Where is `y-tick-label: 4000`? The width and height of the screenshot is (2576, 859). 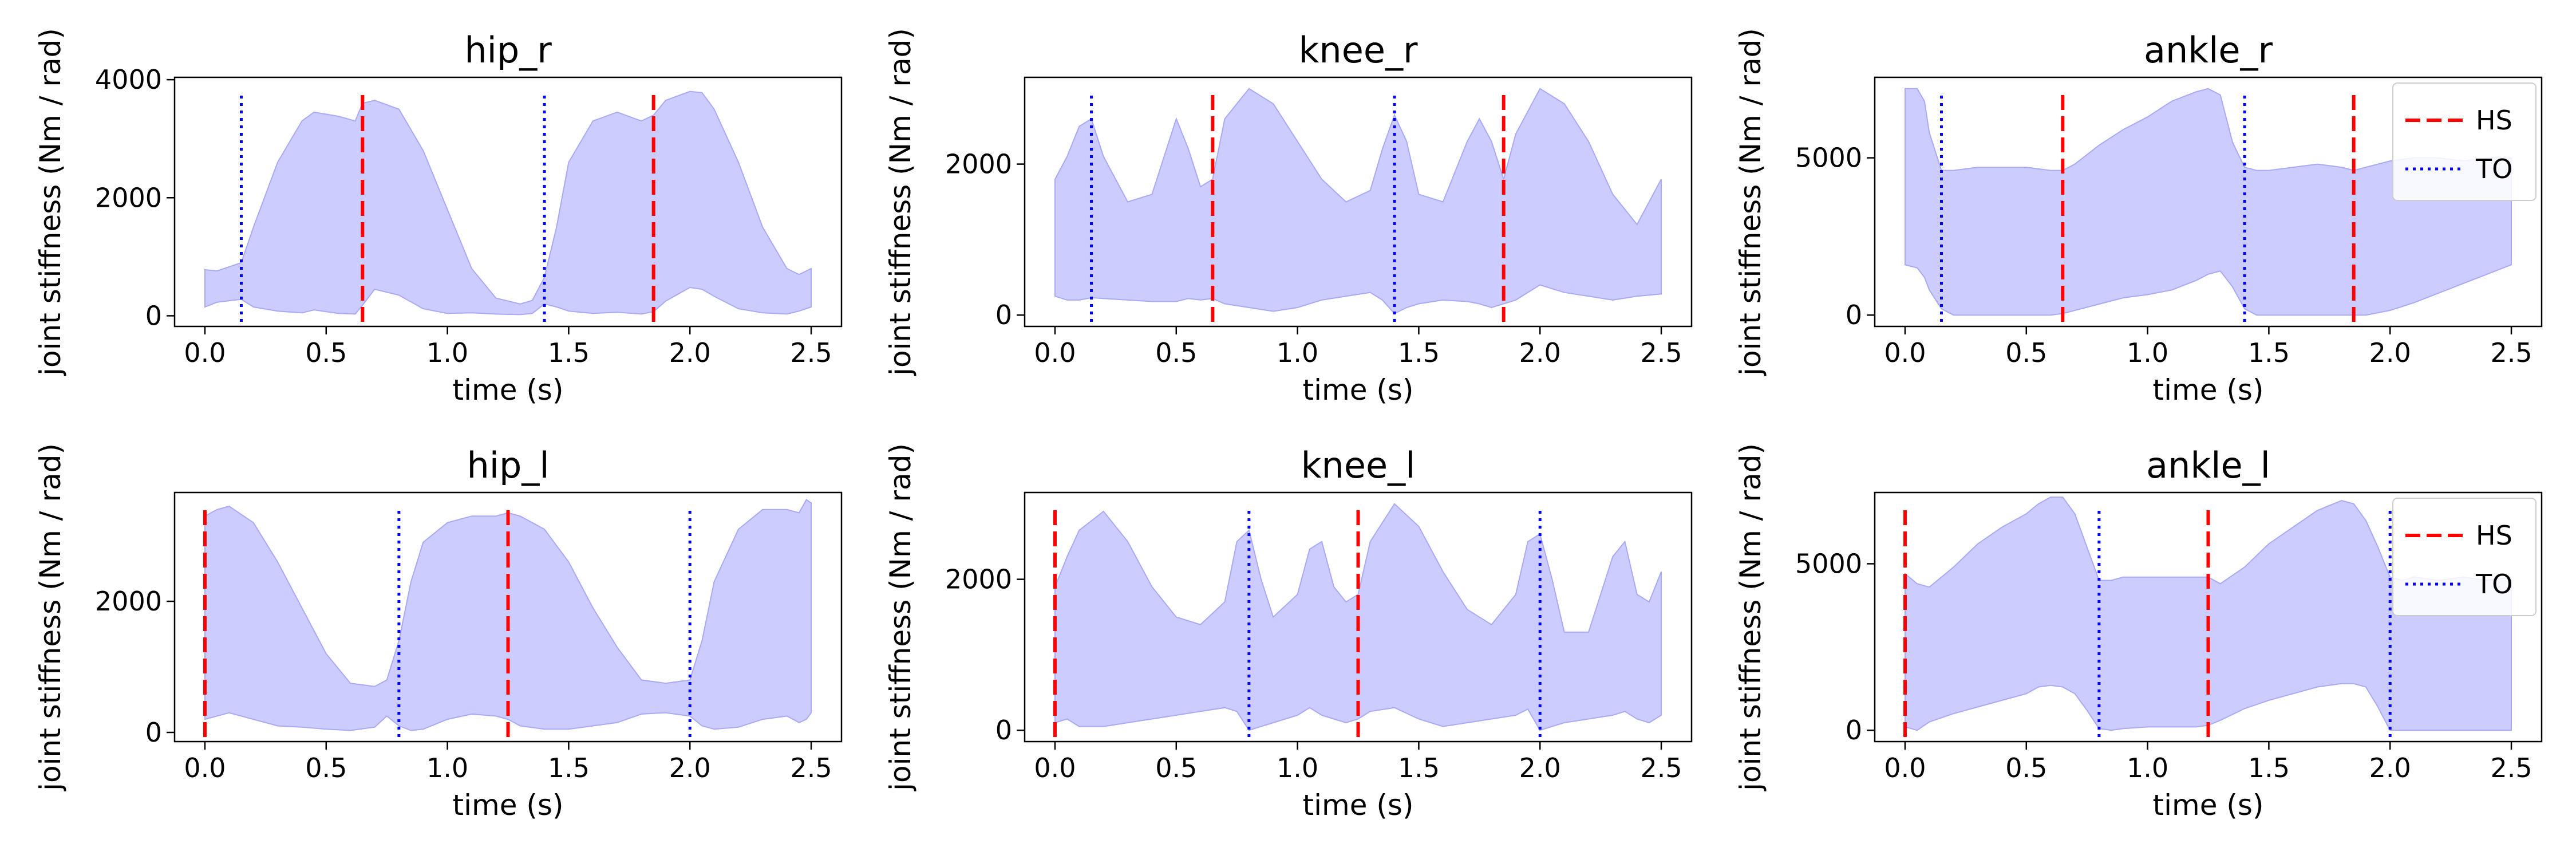
y-tick-label: 4000 is located at coordinates (128, 79).